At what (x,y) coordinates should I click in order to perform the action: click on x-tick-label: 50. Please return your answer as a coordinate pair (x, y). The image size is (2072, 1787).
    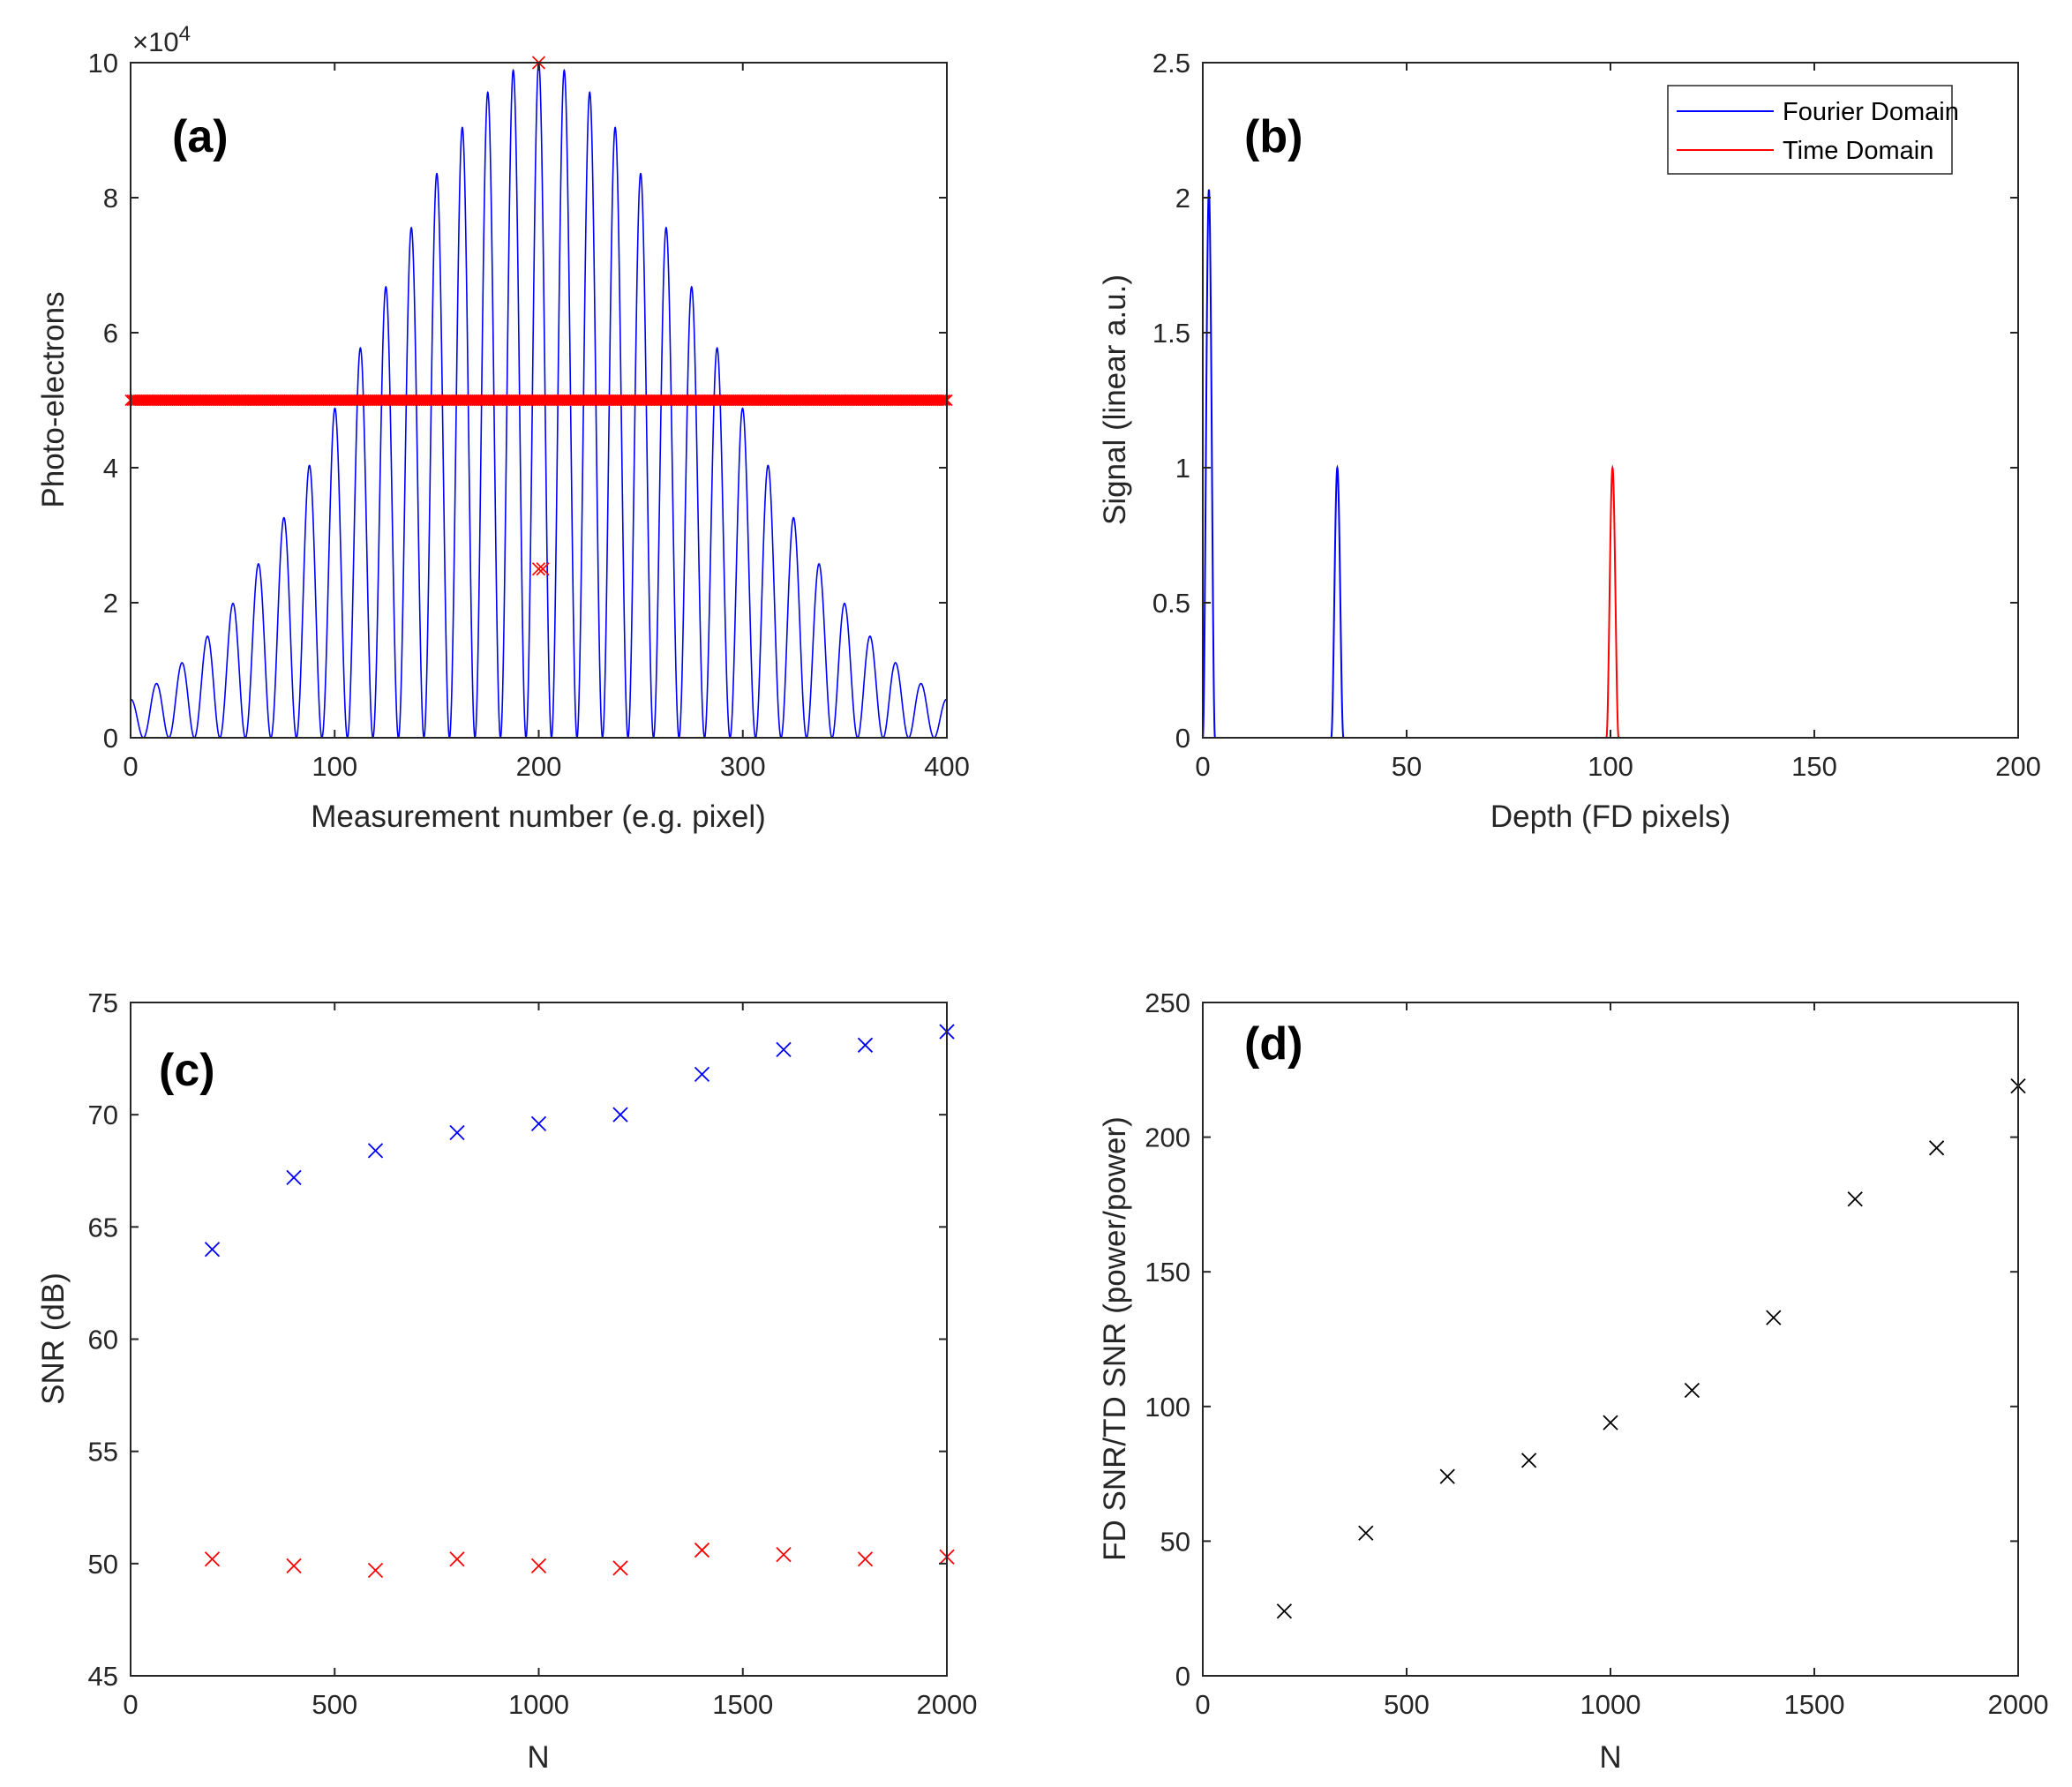
    Looking at the image, I should click on (1407, 766).